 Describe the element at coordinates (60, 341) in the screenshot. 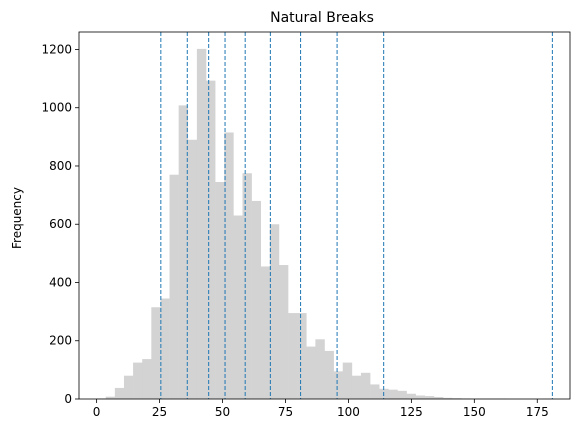

I see `y-tick-label: 200` at that location.